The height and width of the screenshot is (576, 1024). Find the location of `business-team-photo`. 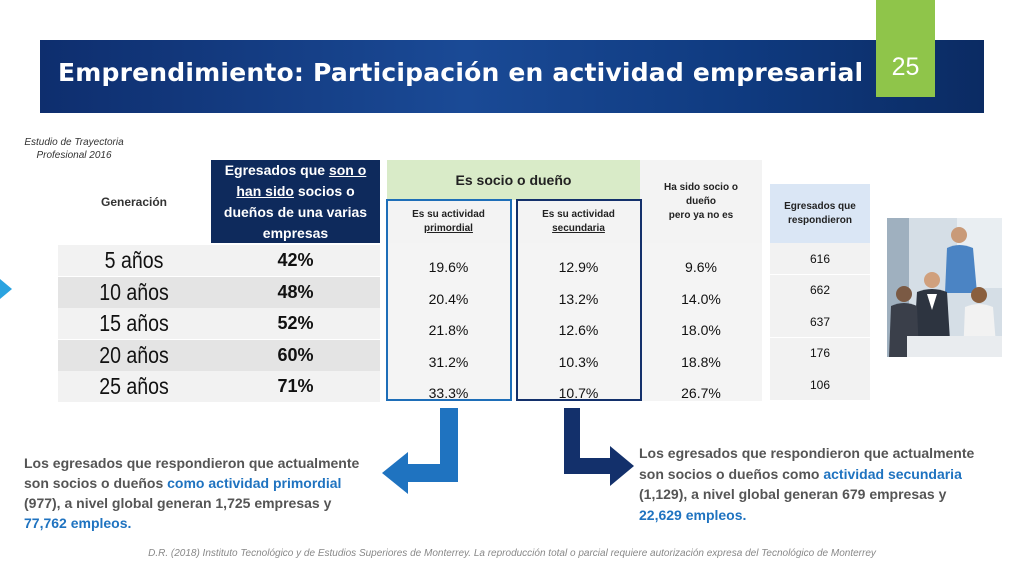

business-team-photo is located at coordinates (944, 287).